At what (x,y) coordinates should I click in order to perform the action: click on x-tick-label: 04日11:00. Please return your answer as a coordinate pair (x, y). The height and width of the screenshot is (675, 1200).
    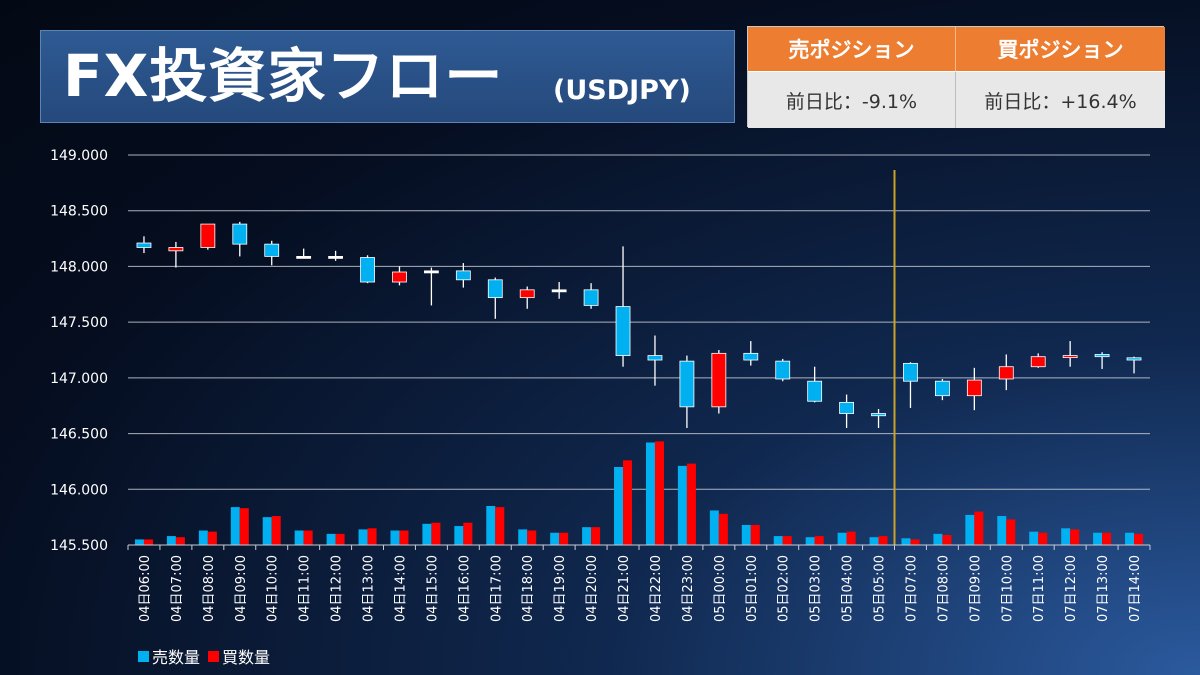
    Looking at the image, I should click on (305, 588).